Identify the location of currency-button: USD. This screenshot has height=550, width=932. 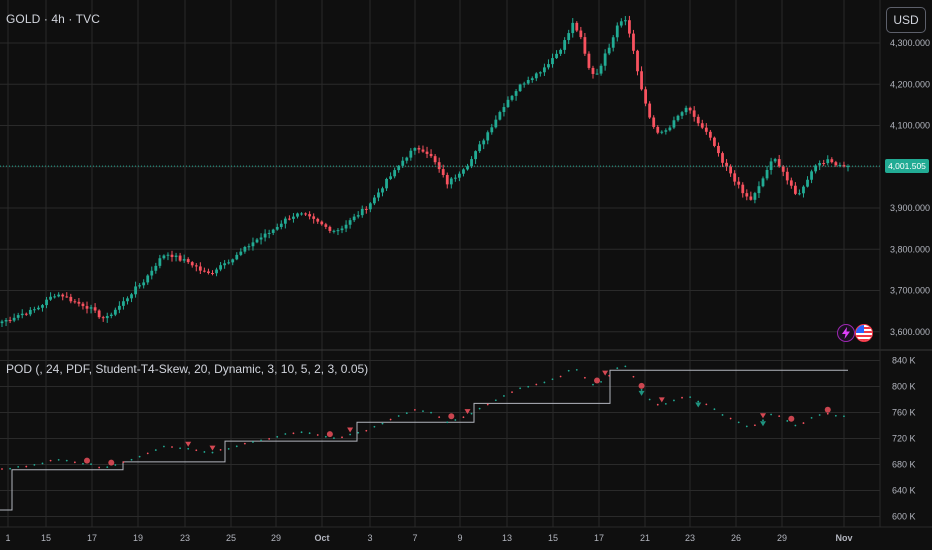
(906, 20).